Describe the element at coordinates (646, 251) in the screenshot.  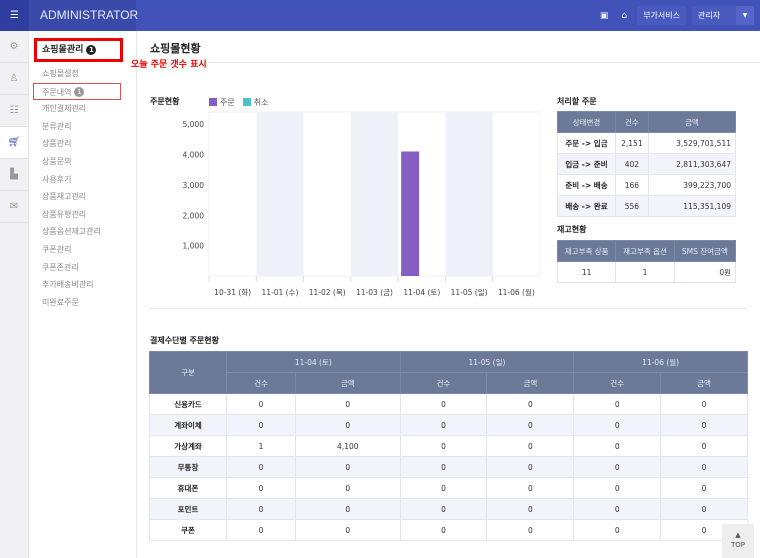
I see `table-header: 재고부족 상품 재고부족 옵션 SMS 잔여금액` at that location.